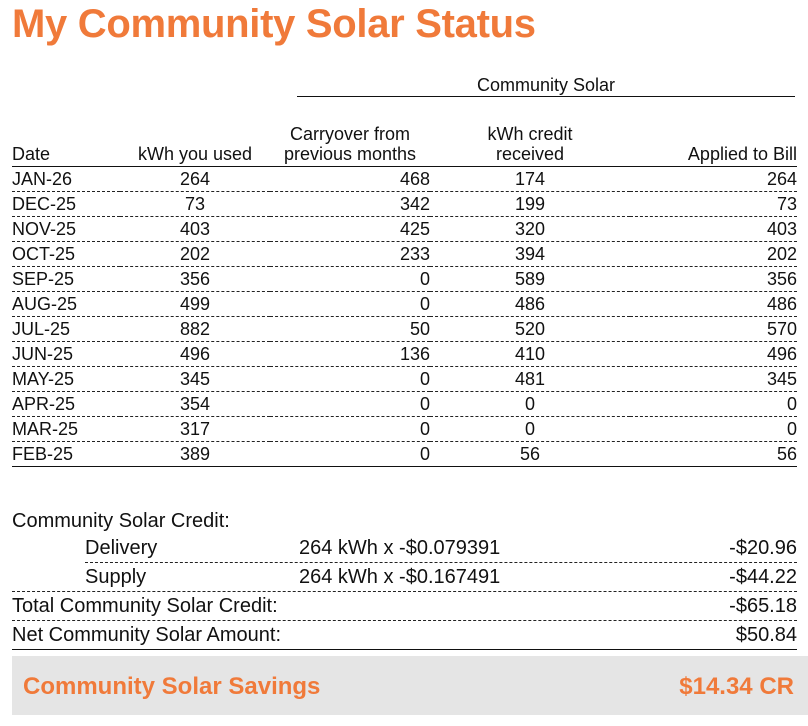  I want to click on total-credit-label: Total Community Solar Credit:, so click(145, 606).